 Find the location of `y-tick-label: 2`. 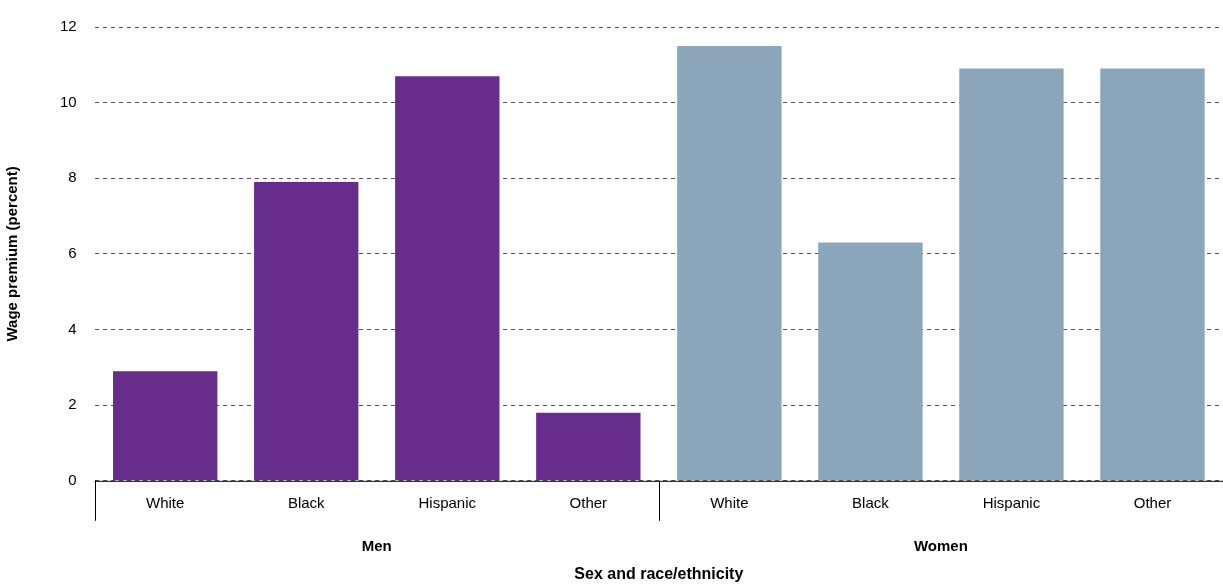

y-tick-label: 2 is located at coordinates (72, 404).